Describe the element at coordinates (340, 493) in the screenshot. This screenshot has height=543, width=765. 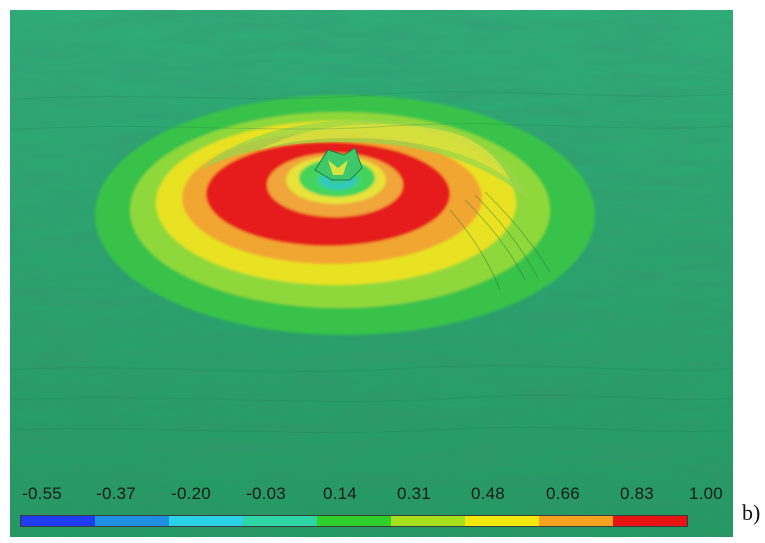
I see `colorbar-tick-label: 0.14` at that location.